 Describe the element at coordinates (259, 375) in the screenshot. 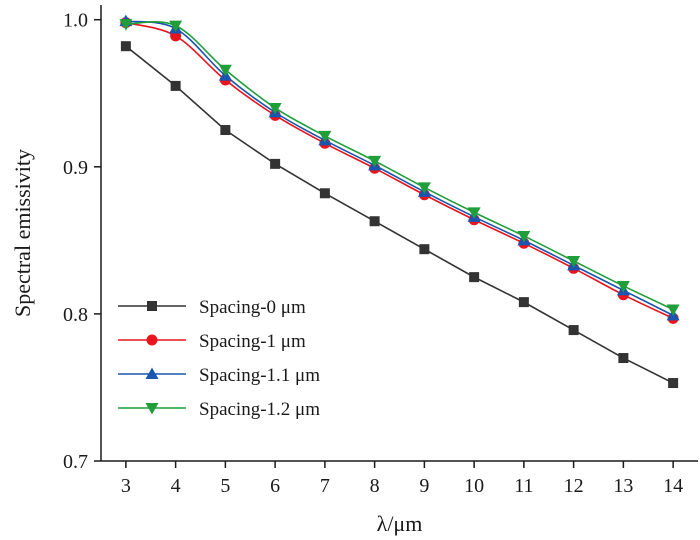

I see `legend-label: Spacing-1.1 μm` at that location.